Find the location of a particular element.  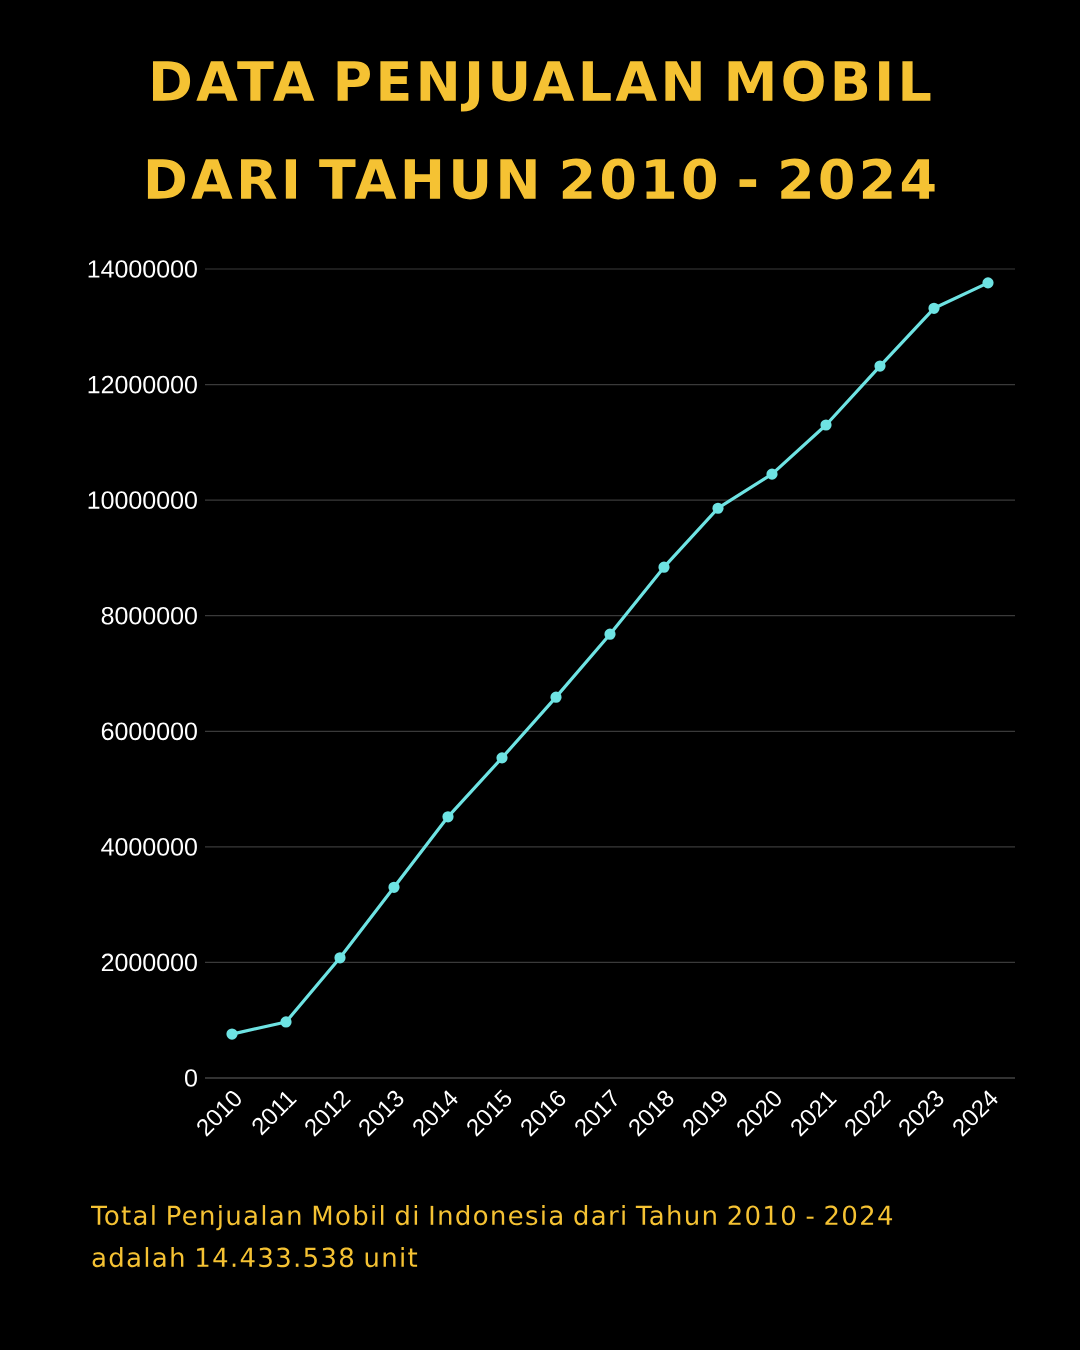

y-tick-label: 2000000 is located at coordinates (149, 962).